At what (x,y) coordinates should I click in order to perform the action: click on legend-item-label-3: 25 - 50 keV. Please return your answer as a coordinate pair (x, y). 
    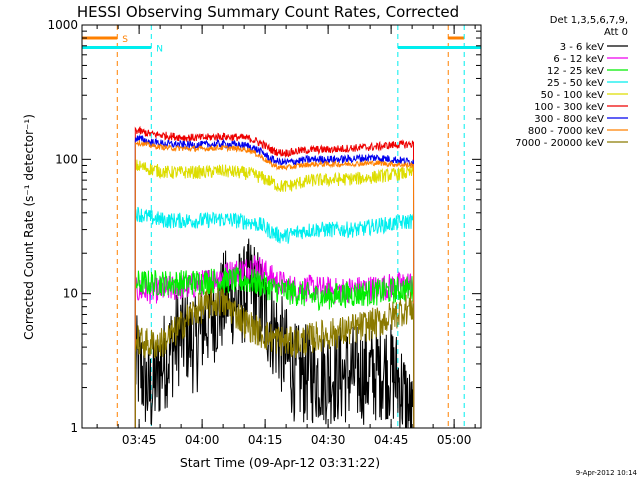
    Looking at the image, I should click on (575, 83).